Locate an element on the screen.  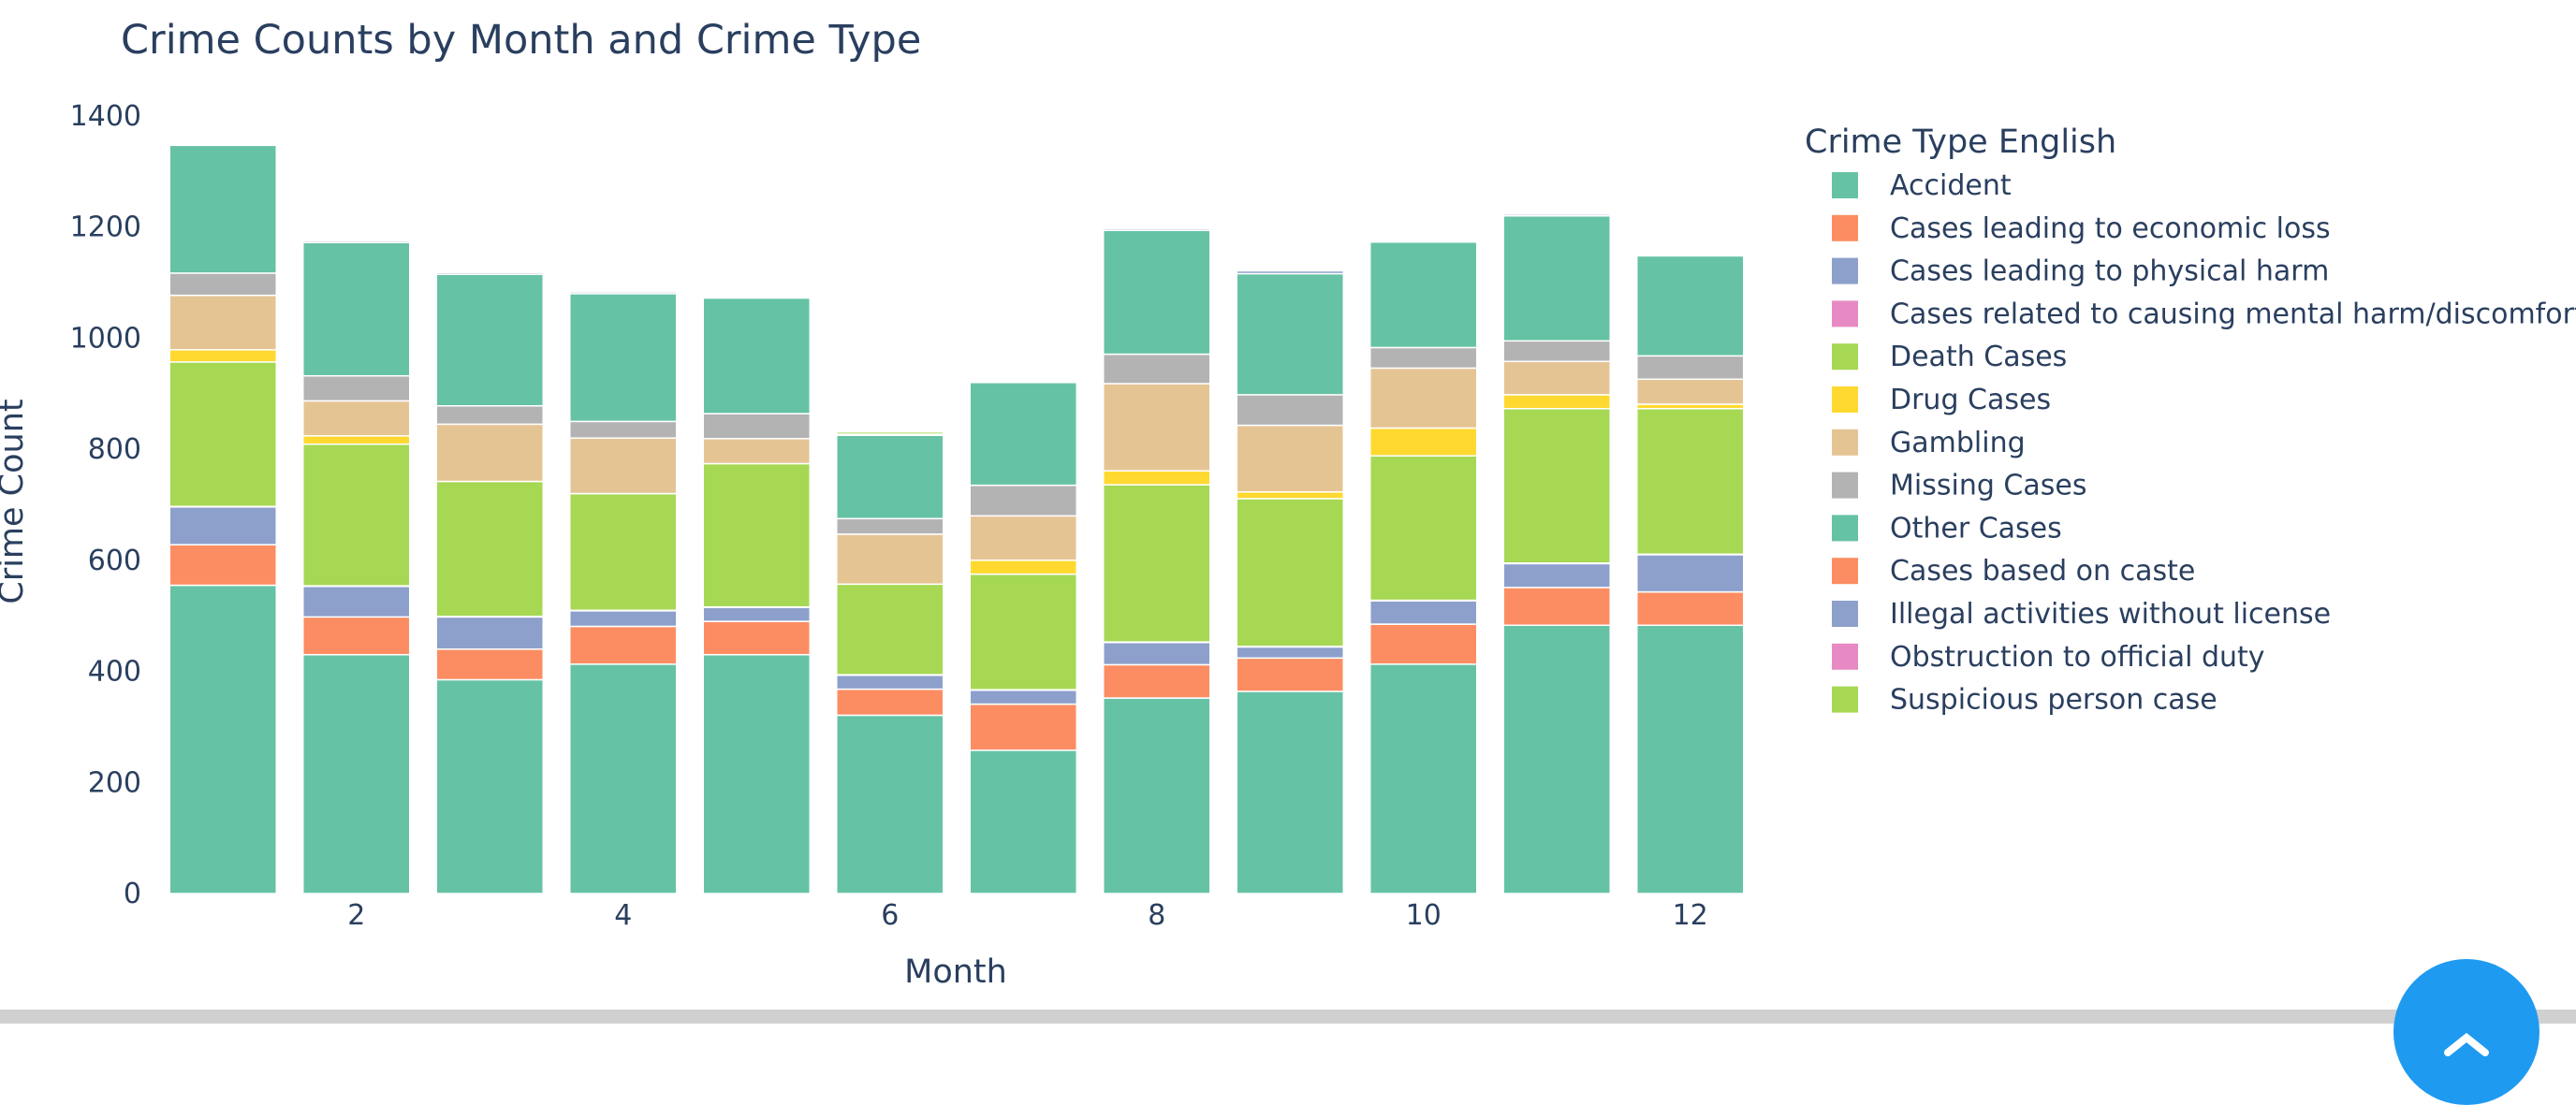
legend-item: Gambling is located at coordinates (1929, 443).